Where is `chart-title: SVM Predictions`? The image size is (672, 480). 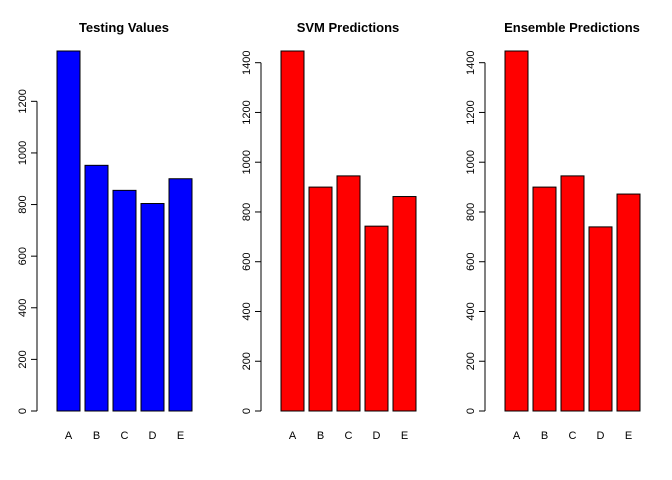
chart-title: SVM Predictions is located at coordinates (348, 27).